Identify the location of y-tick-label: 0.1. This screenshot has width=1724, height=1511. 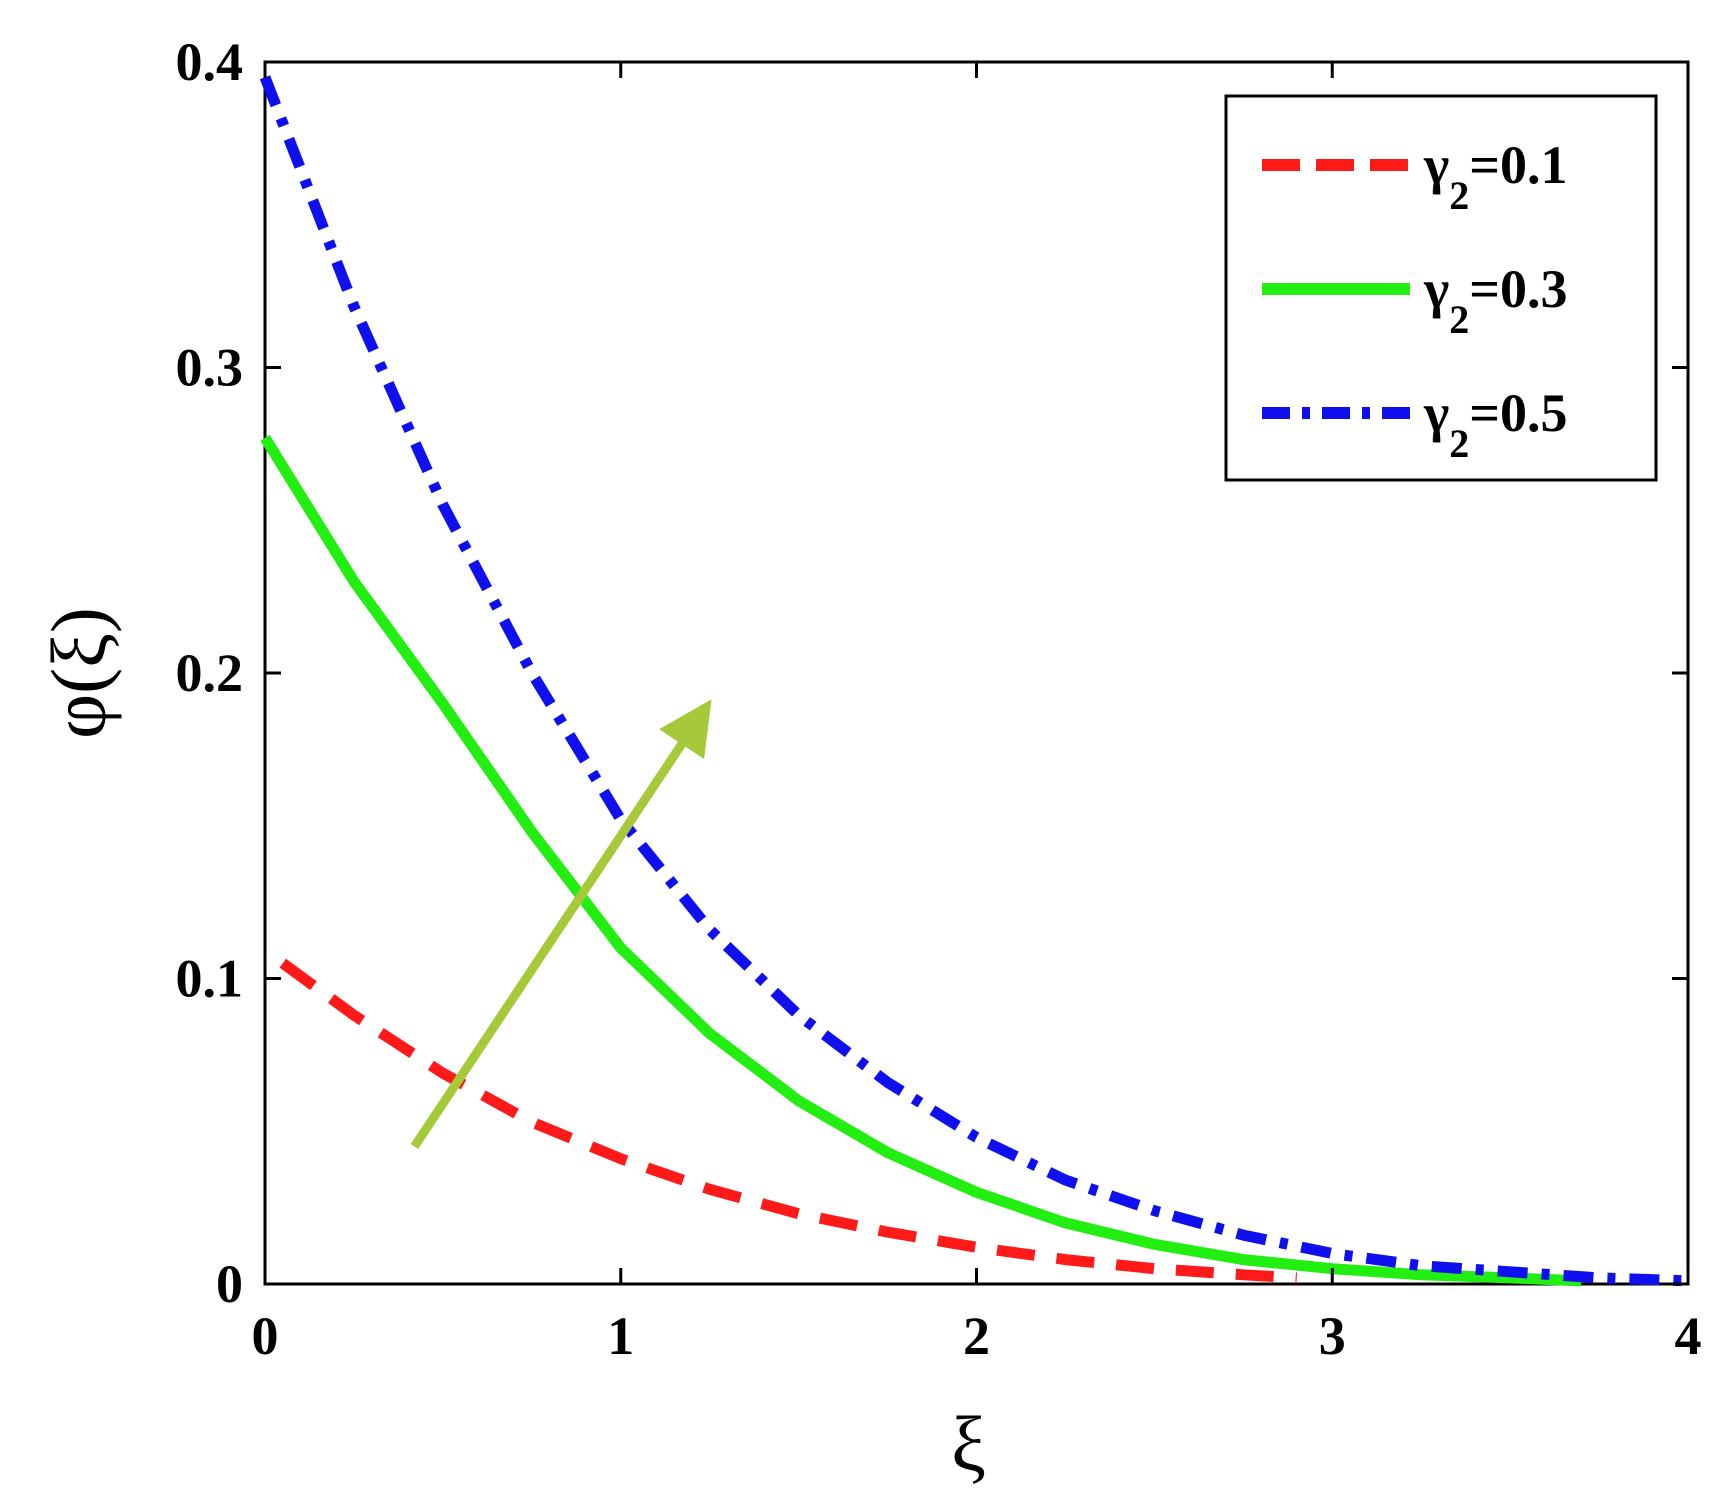
(210, 979).